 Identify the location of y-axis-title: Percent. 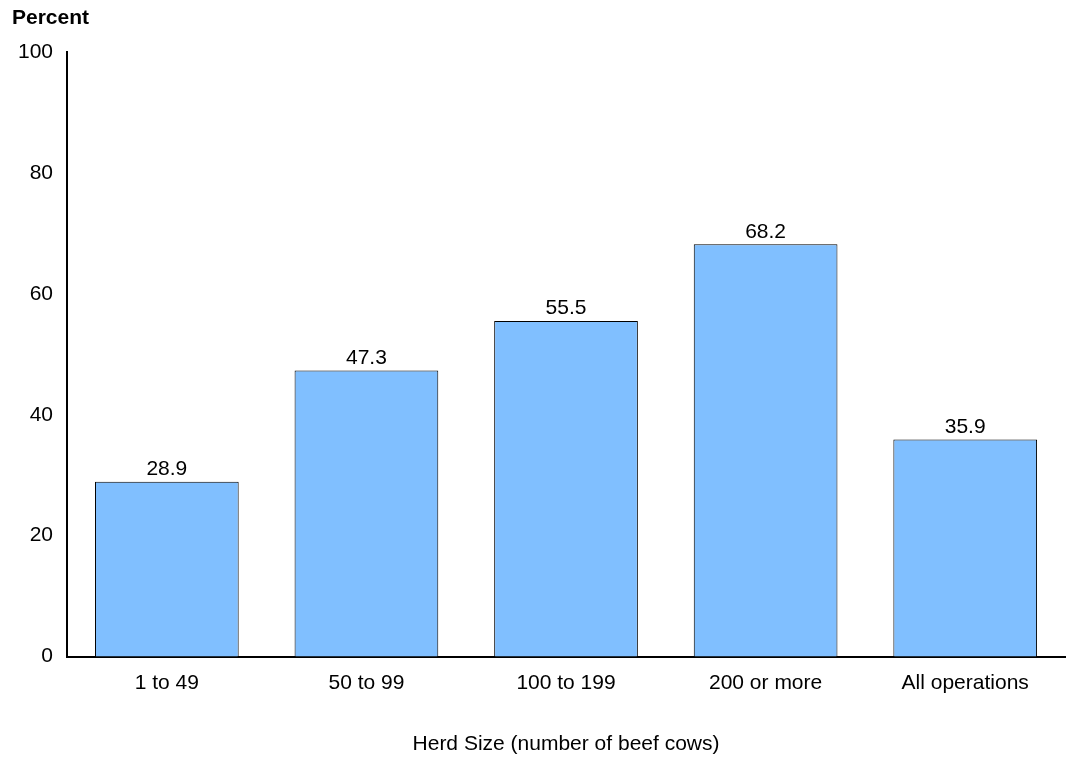
(51, 17).